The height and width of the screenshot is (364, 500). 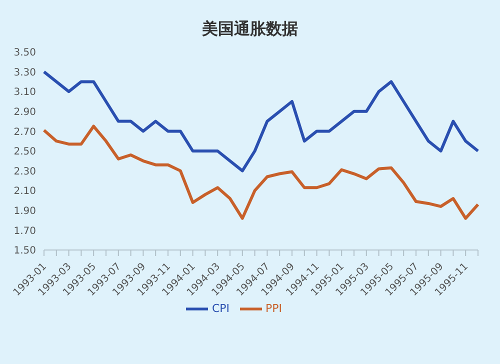 I want to click on legend-label: PPI, so click(x=274, y=309).